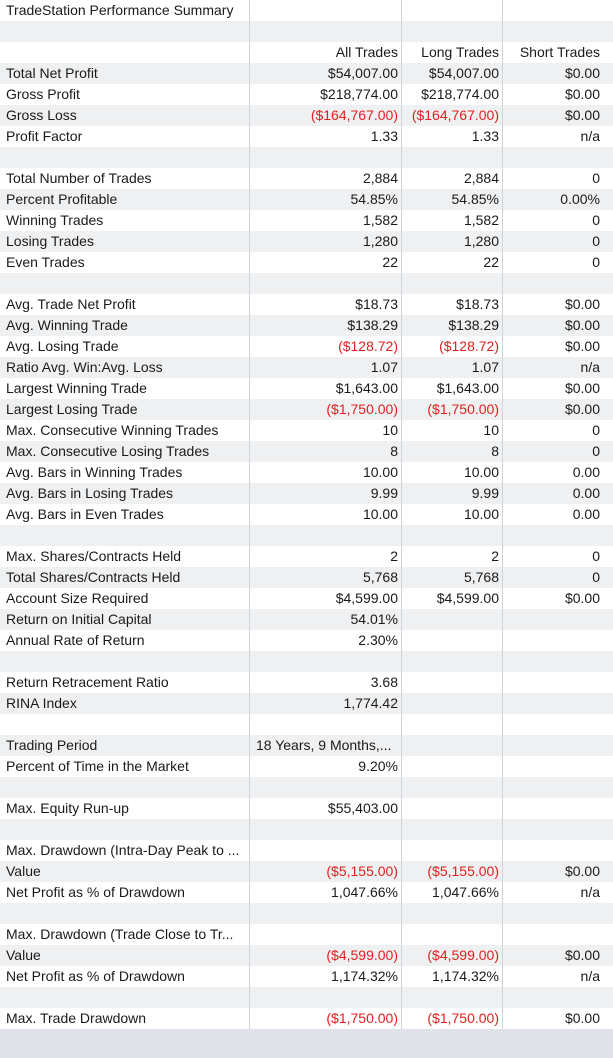 The height and width of the screenshot is (1058, 613). What do you see at coordinates (452, 367) in the screenshot?
I see `metric-value-long-trades: 1.07` at bounding box center [452, 367].